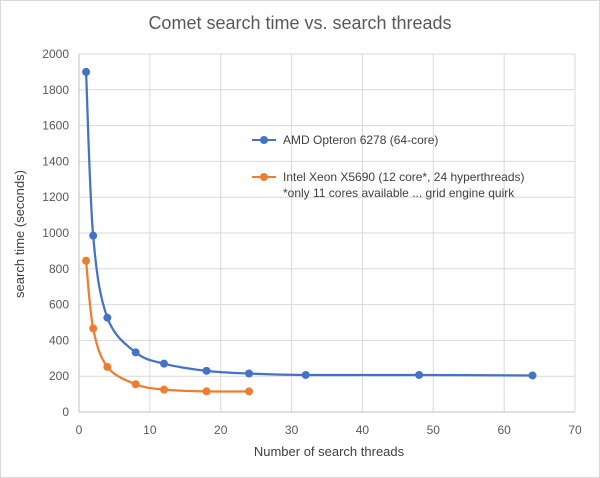 The image size is (600, 478). I want to click on y-tick-label: 1000, so click(55, 233).